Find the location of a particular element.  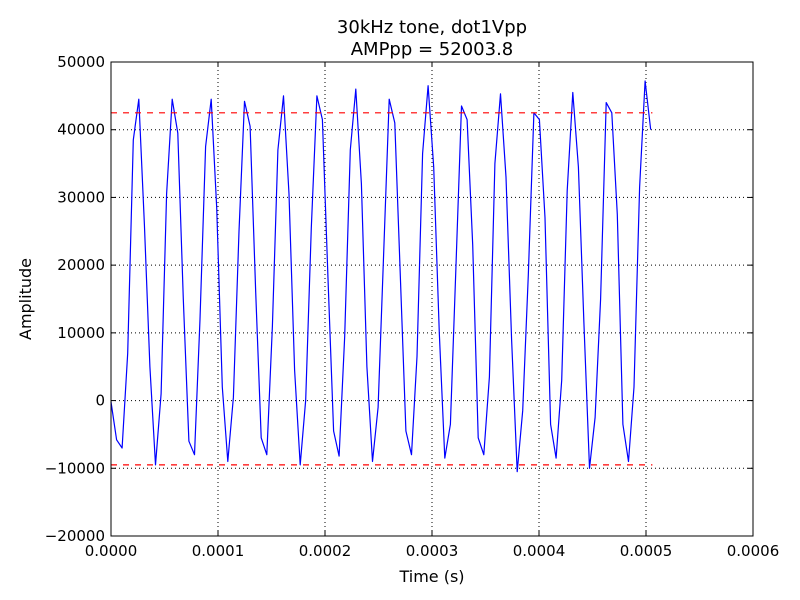

y-tick-label: 30000 is located at coordinates (81, 197).